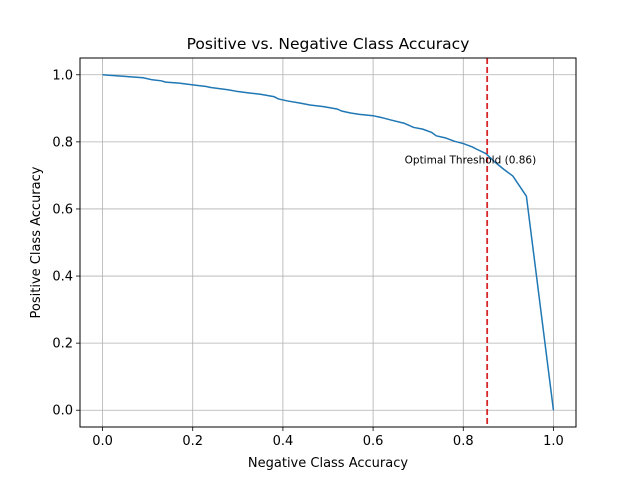 This screenshot has width=640, height=480. Describe the element at coordinates (62, 142) in the screenshot. I see `y-tick-label: 0.8` at that location.